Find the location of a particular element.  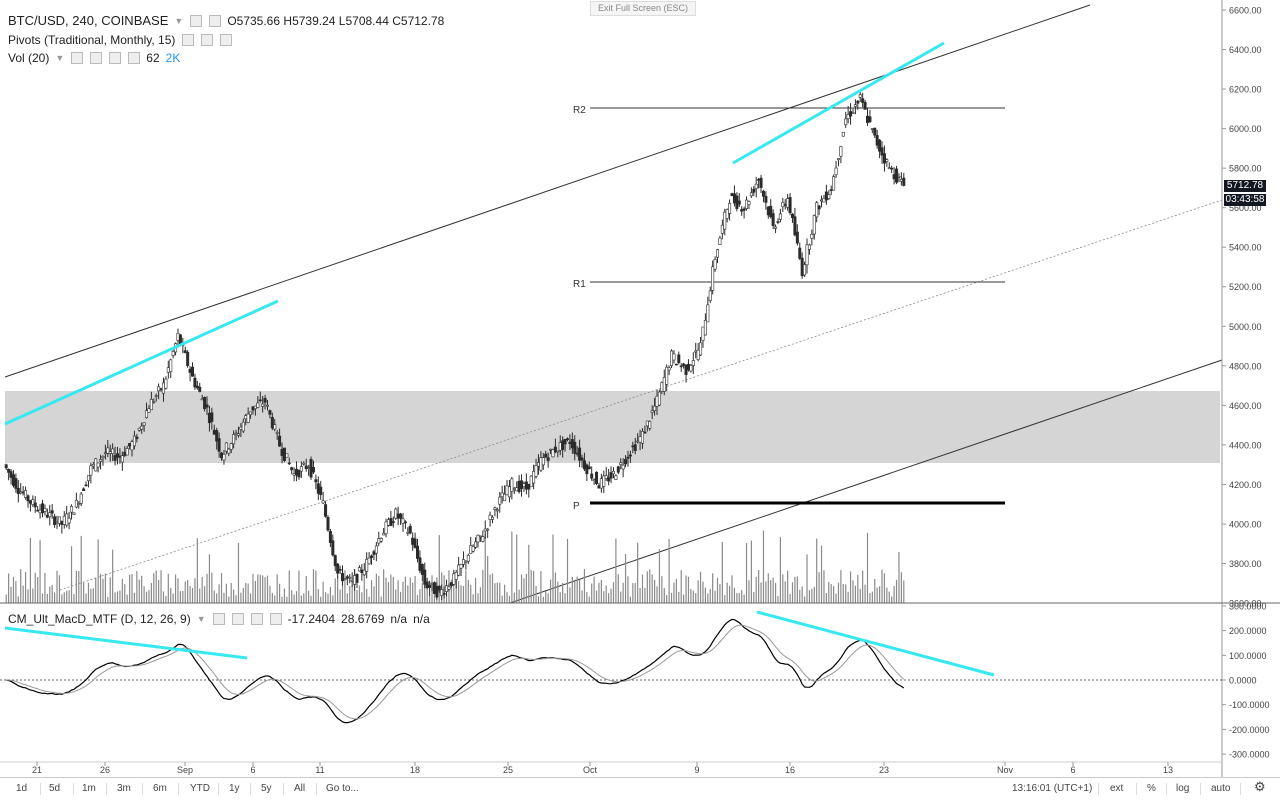

range-ytd: YTD is located at coordinates (200, 788).